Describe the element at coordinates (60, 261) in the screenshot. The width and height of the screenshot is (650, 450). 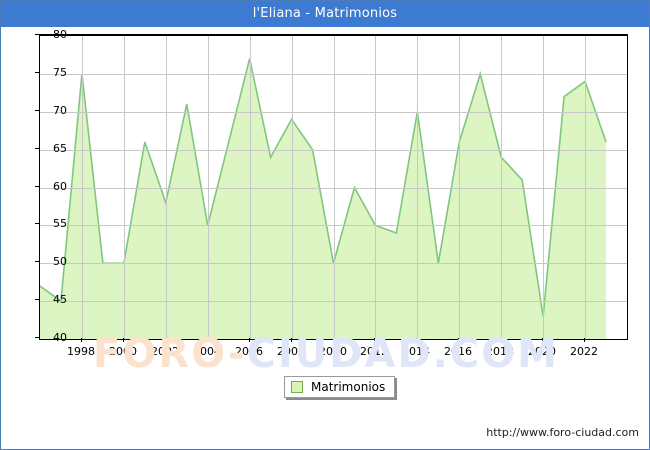
I see `y-axis-tick-label: 50` at that location.